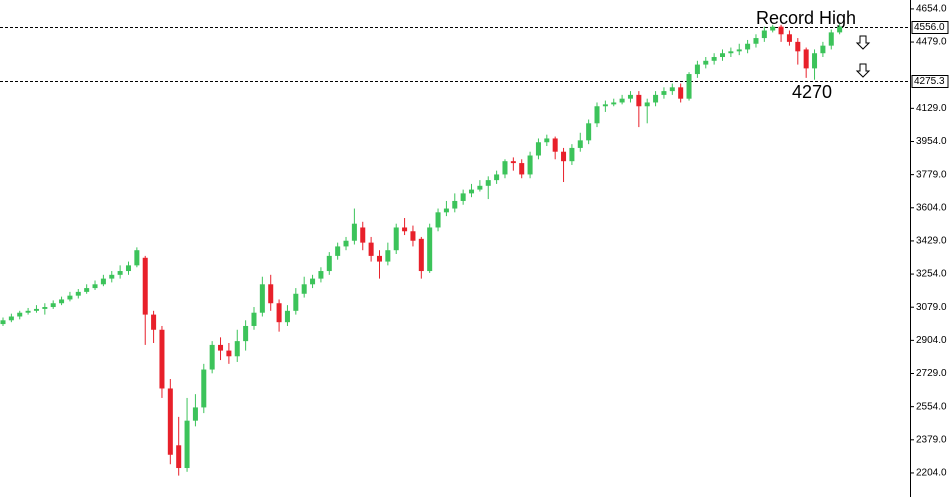 The height and width of the screenshot is (497, 949). I want to click on y-tick-label: 3604.0, so click(931, 207).